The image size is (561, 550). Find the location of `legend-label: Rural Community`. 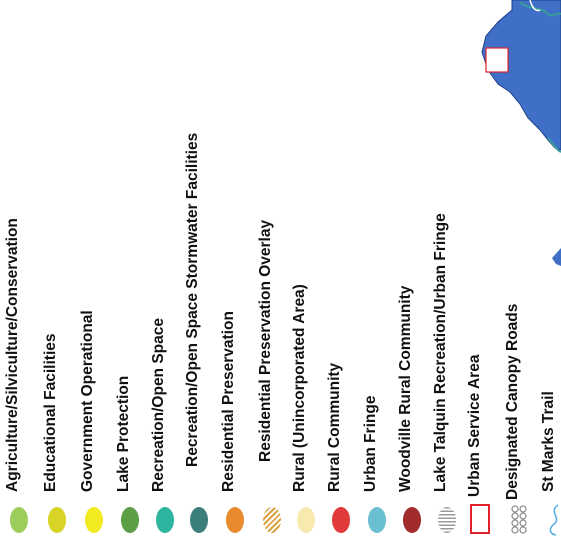

legend-label: Rural Community is located at coordinates (334, 427).